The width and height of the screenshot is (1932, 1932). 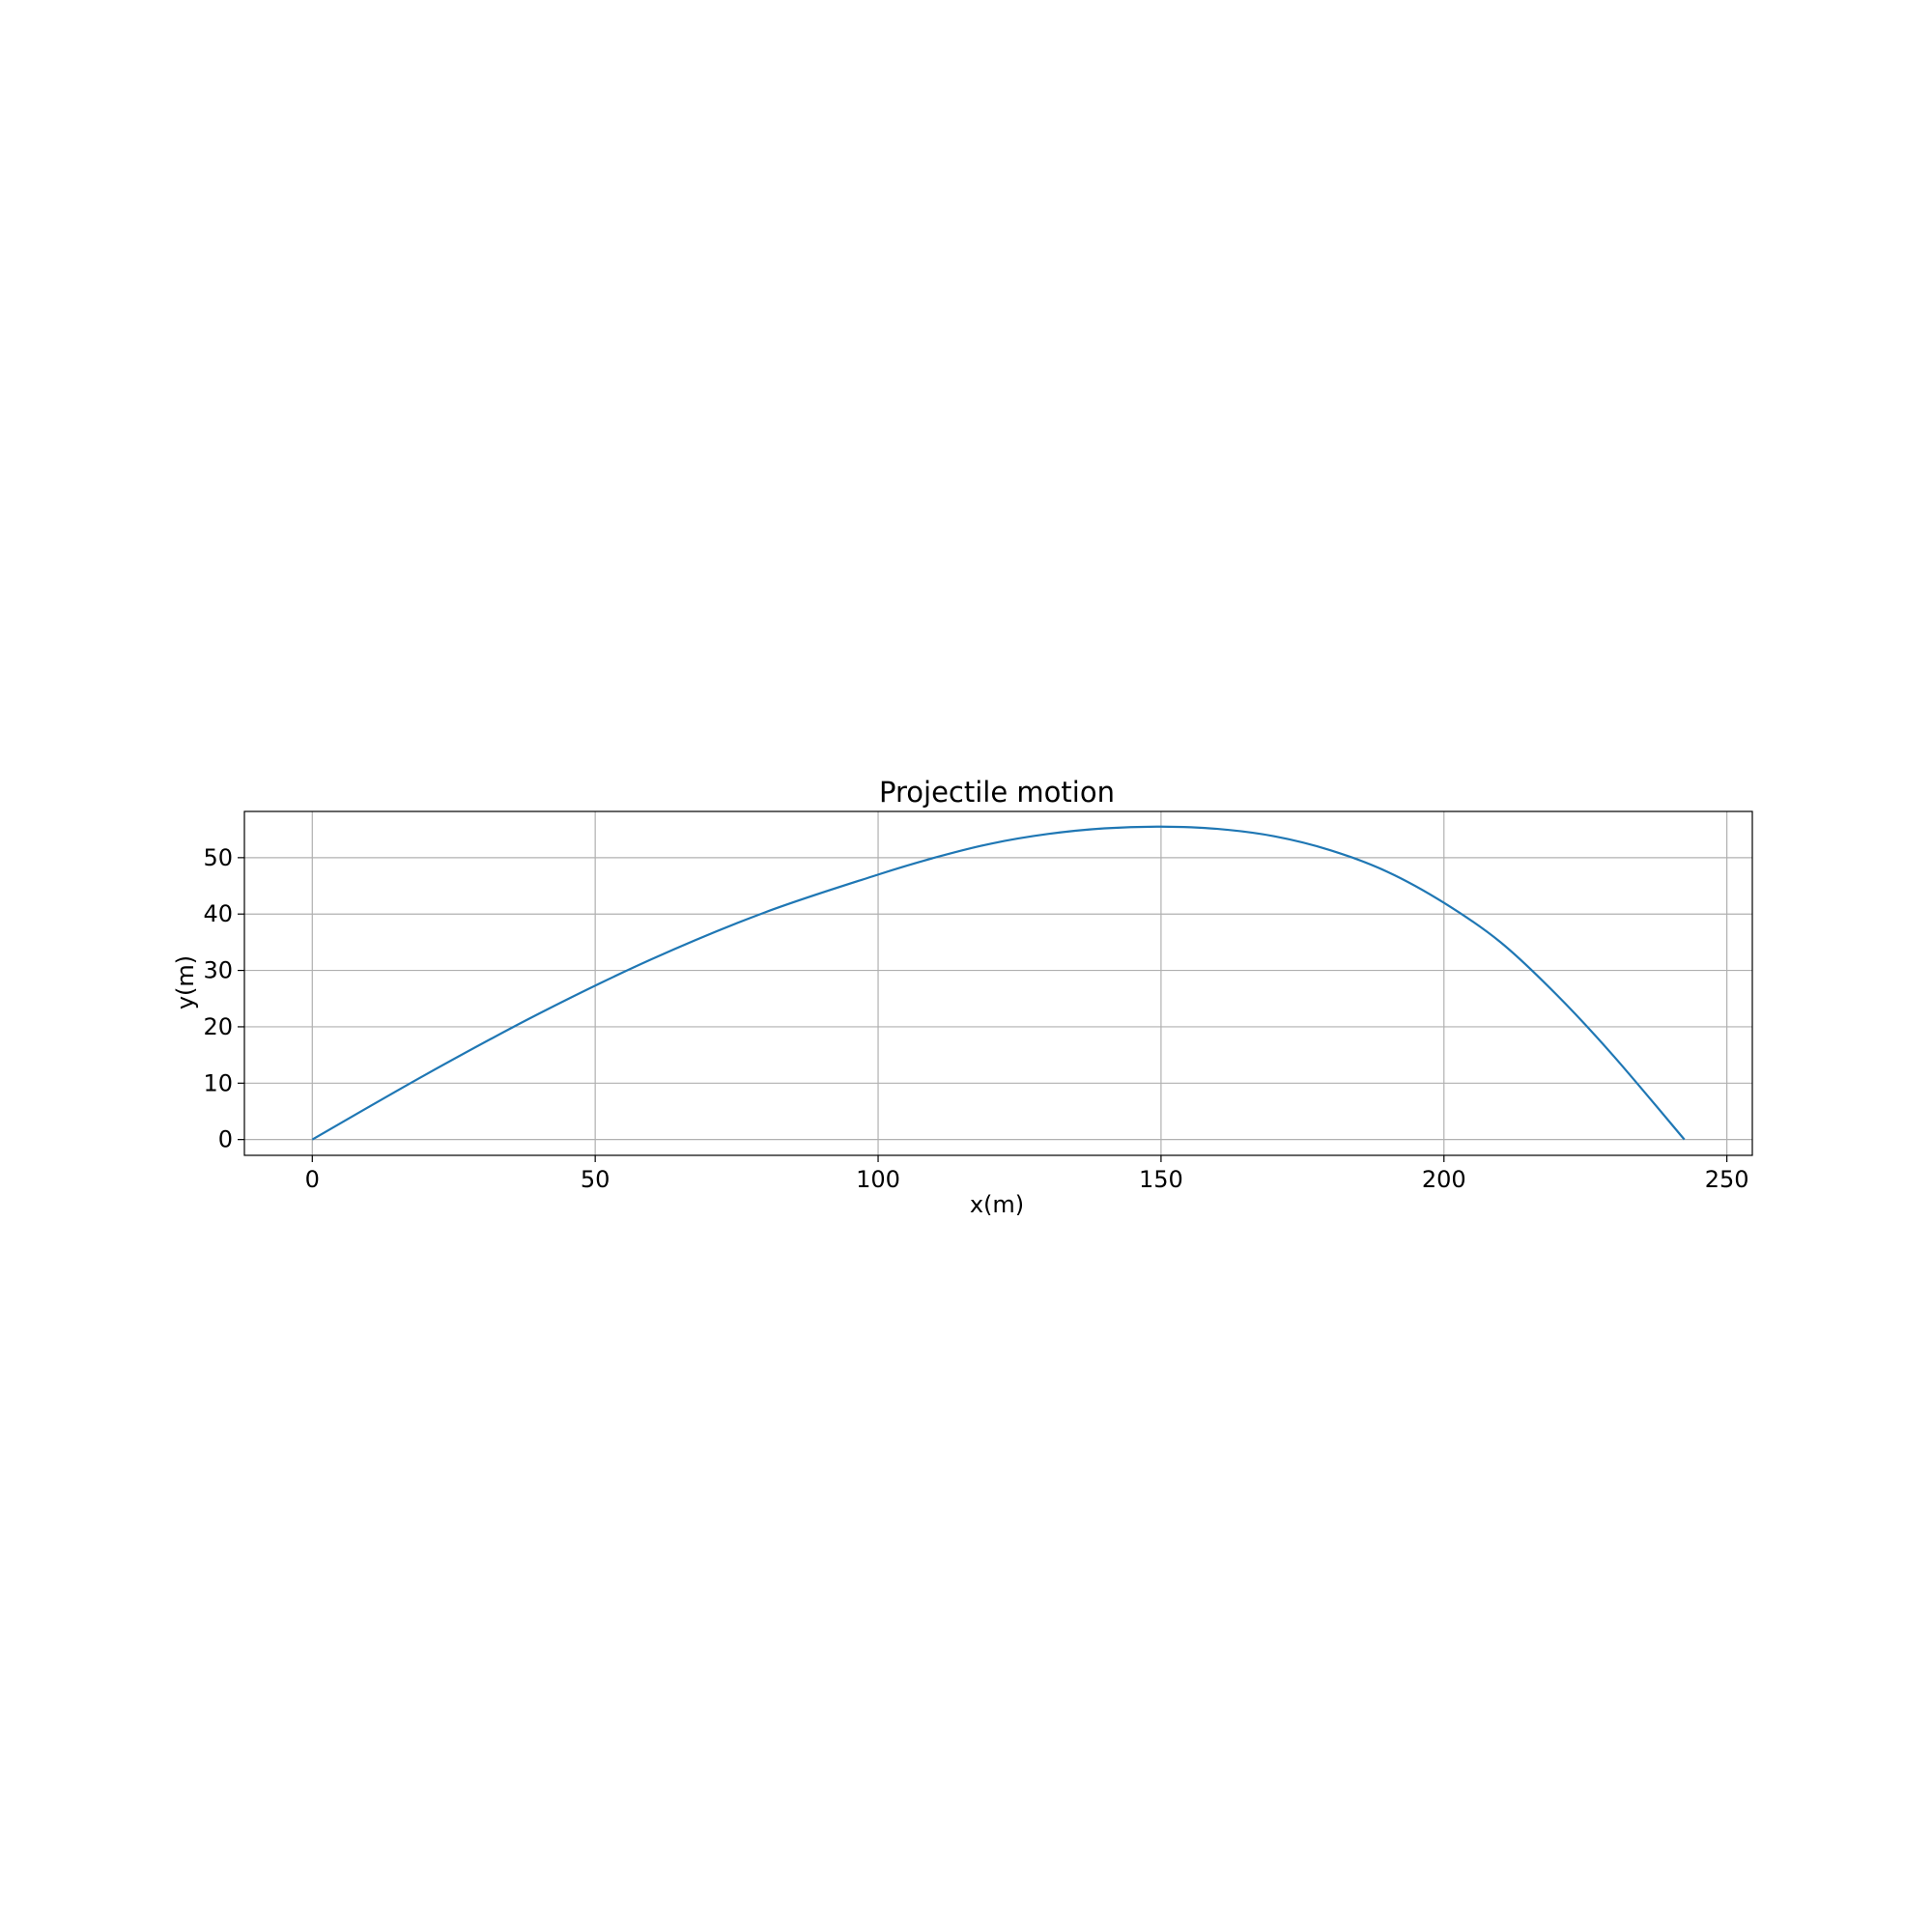 What do you see at coordinates (997, 792) in the screenshot?
I see `chart-title: Projectile motion` at bounding box center [997, 792].